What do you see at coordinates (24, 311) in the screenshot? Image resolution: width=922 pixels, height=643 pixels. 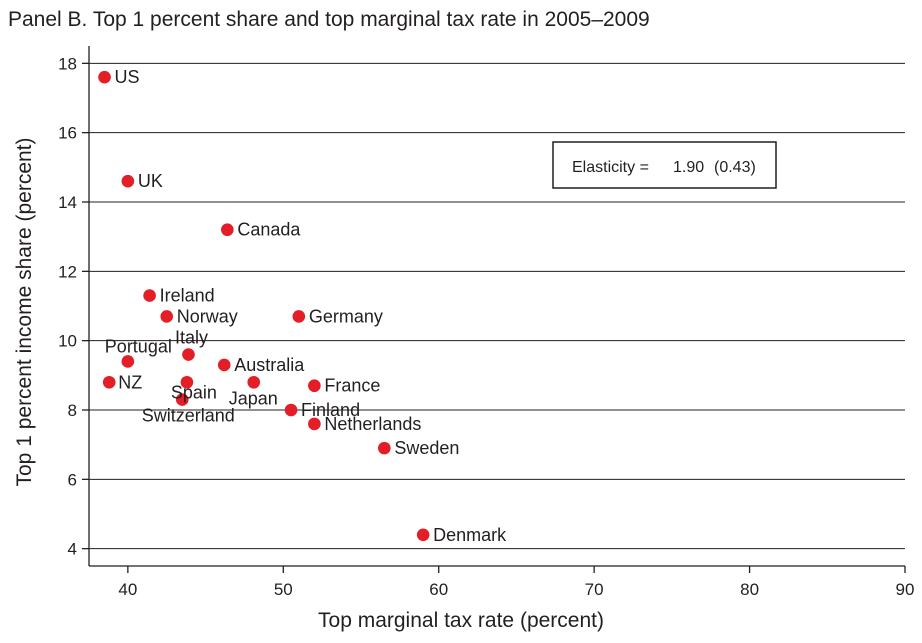 I see `y-axis-title: Top 1 percent income share (percent)` at bounding box center [24, 311].